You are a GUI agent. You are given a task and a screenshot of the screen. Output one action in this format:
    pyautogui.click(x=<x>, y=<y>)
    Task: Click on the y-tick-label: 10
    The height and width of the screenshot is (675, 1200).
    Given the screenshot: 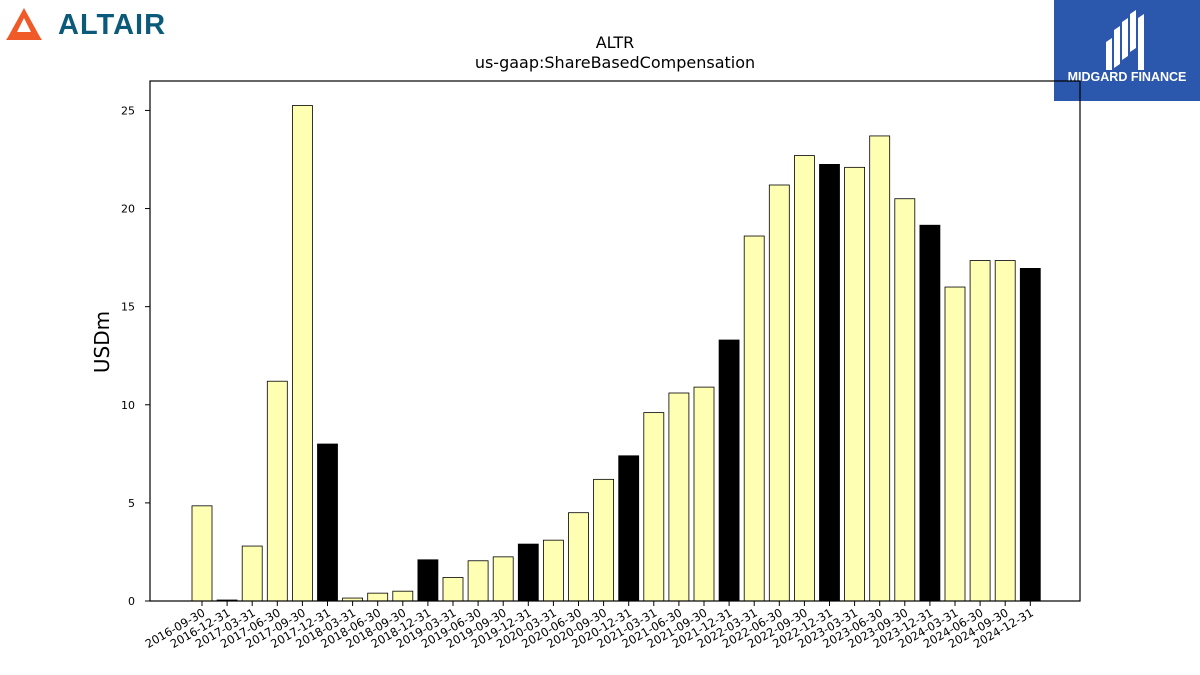 What is the action you would take?
    pyautogui.click(x=128, y=405)
    